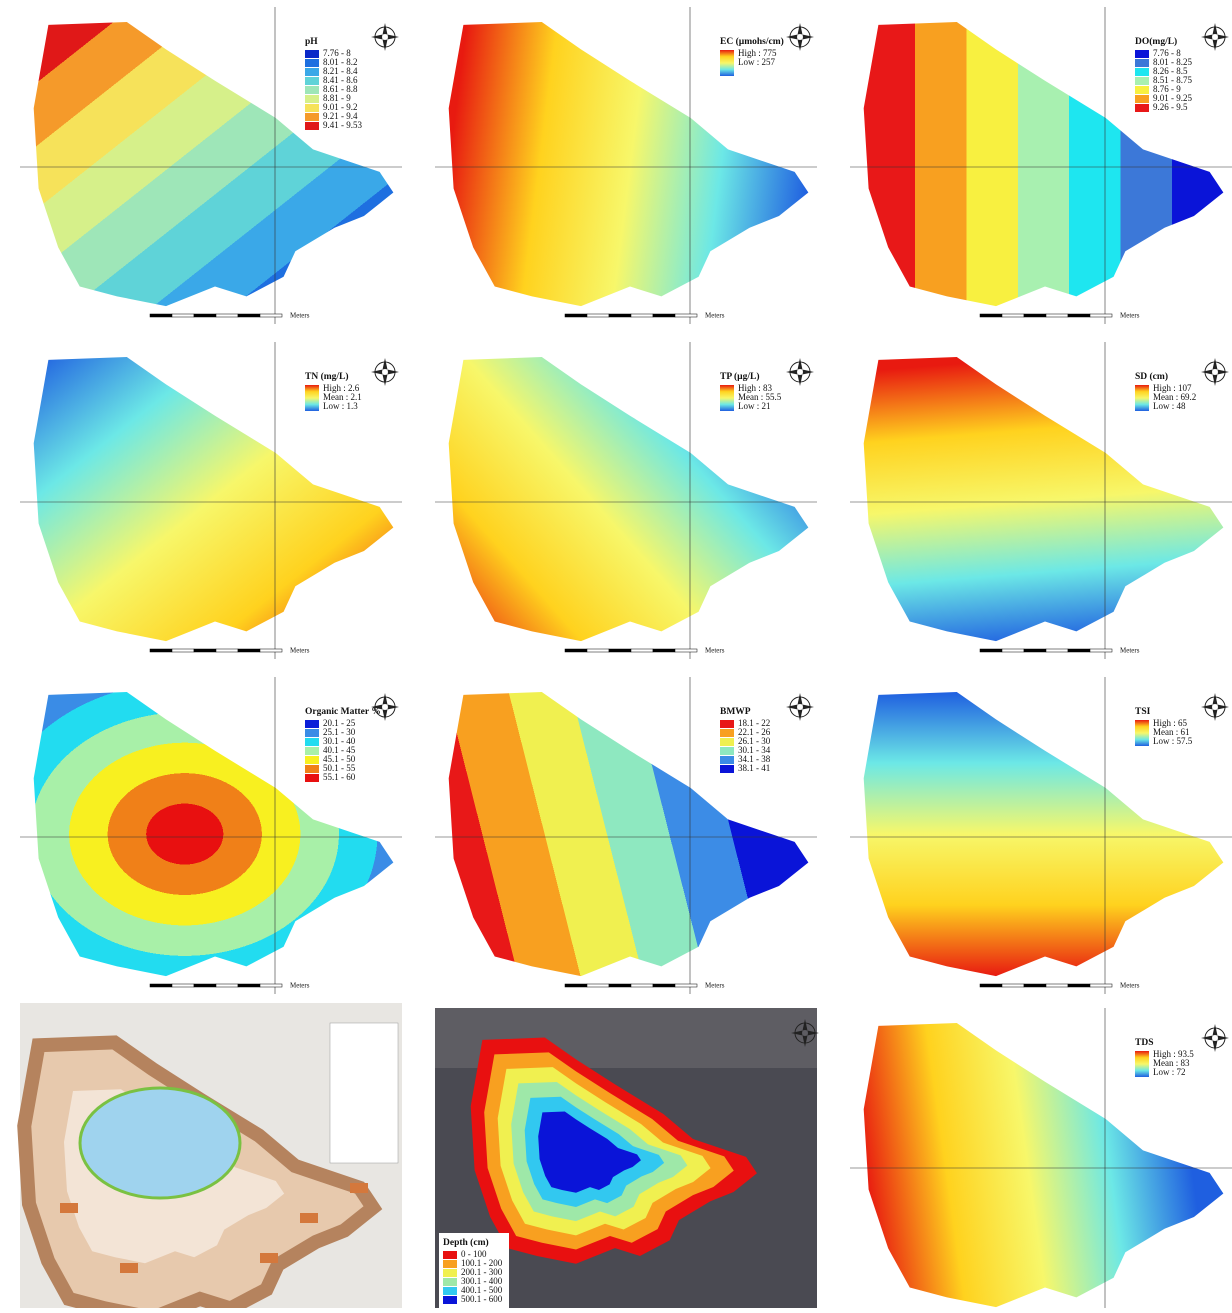 This screenshot has height=1313, width=1232. Describe the element at coordinates (1169, 1072) in the screenshot. I see `legend-label: Low : 72` at that location.